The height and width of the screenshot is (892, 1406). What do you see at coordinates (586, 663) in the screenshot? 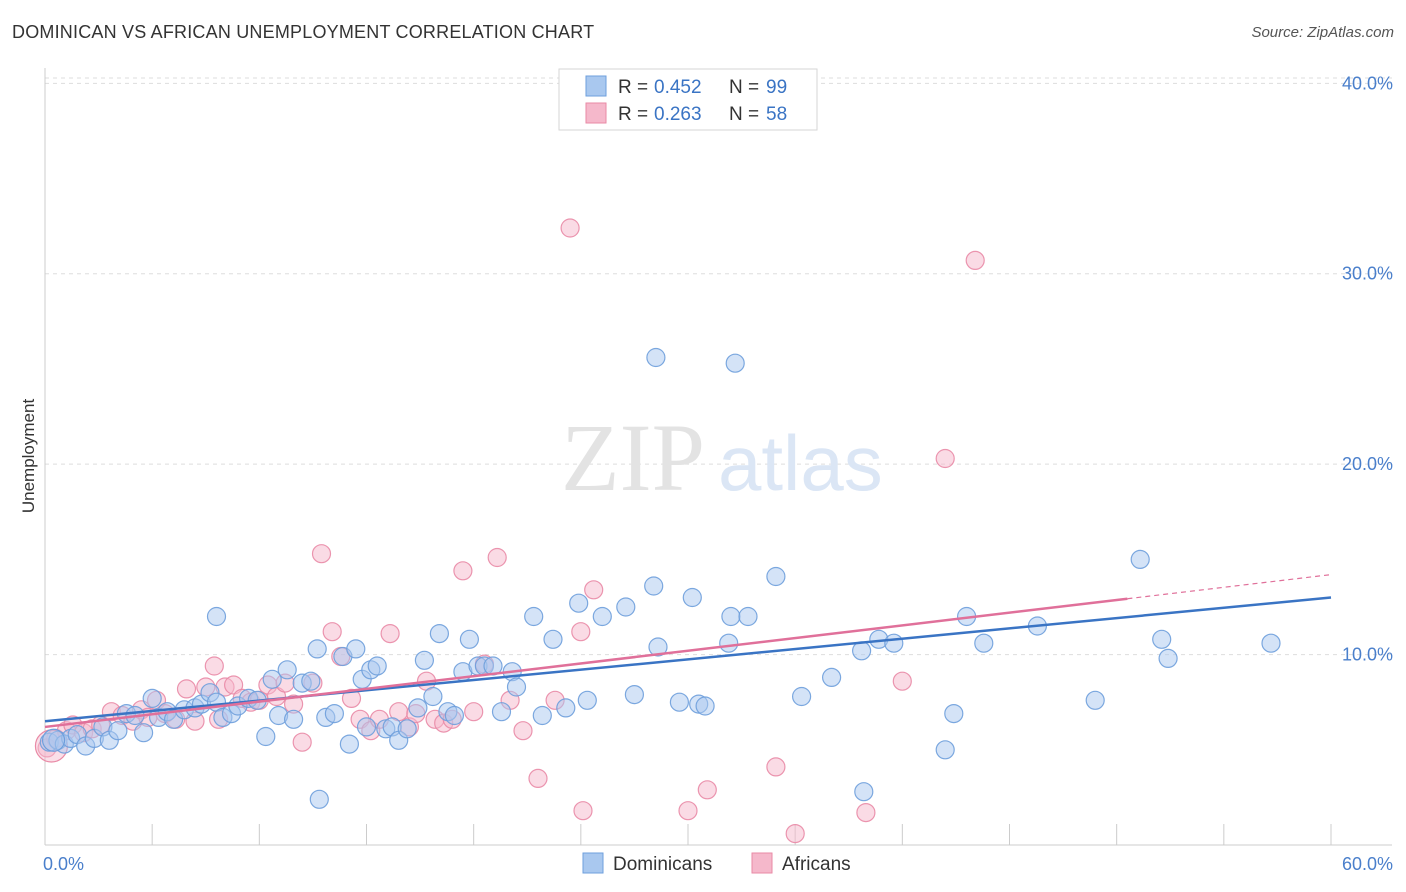
I see `africans-trend-line` at bounding box center [586, 663].